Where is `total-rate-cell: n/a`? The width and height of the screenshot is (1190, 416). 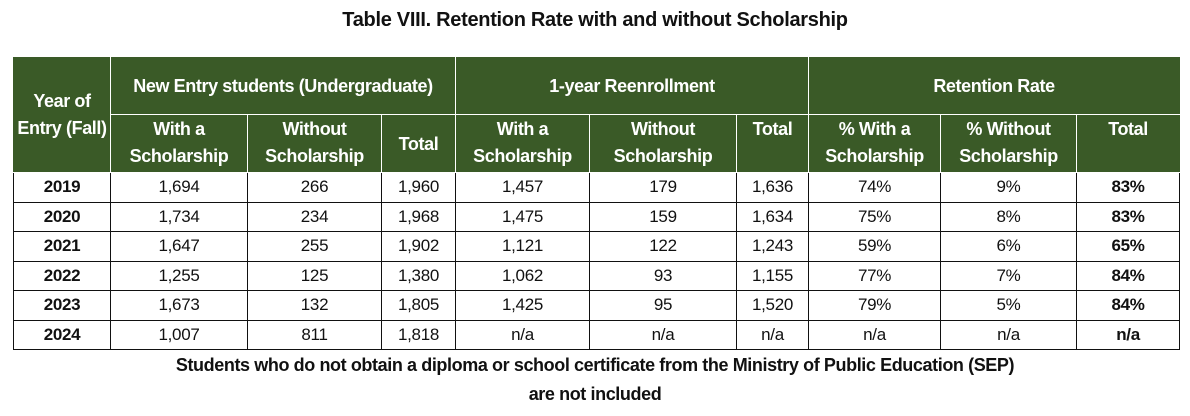 total-rate-cell: n/a is located at coordinates (1128, 334).